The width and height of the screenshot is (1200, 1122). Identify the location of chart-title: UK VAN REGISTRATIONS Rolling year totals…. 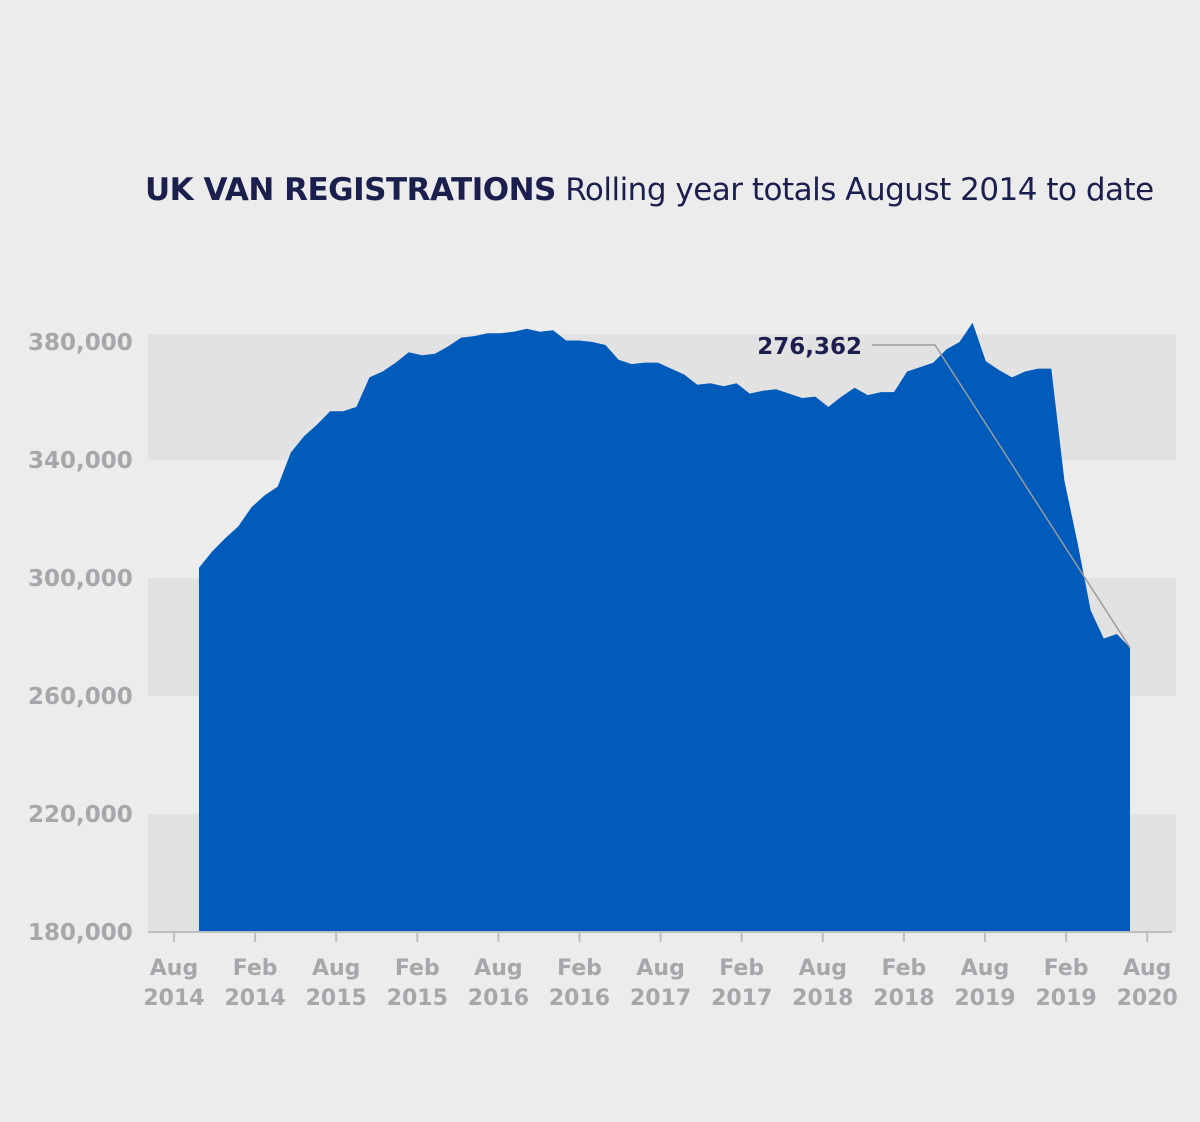
(649, 190).